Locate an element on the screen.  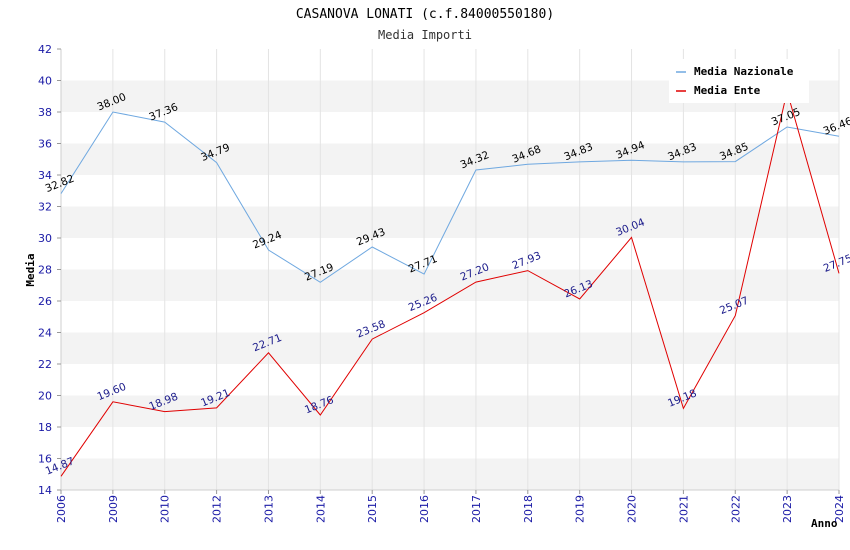
chart-subtitle: Media Importi is located at coordinates (425, 35).